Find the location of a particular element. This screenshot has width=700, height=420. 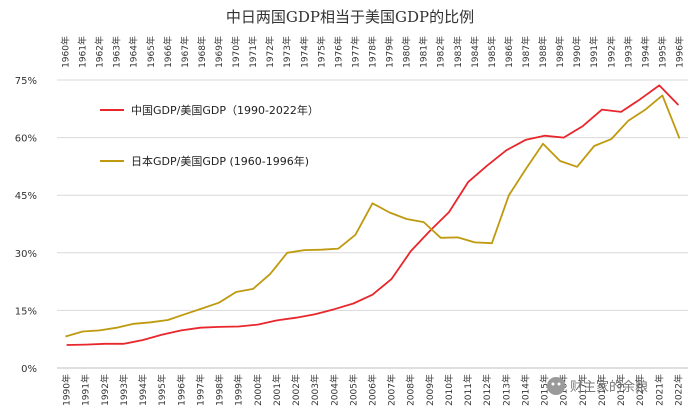

x-top-tick-label: 1988年 is located at coordinates (543, 52).